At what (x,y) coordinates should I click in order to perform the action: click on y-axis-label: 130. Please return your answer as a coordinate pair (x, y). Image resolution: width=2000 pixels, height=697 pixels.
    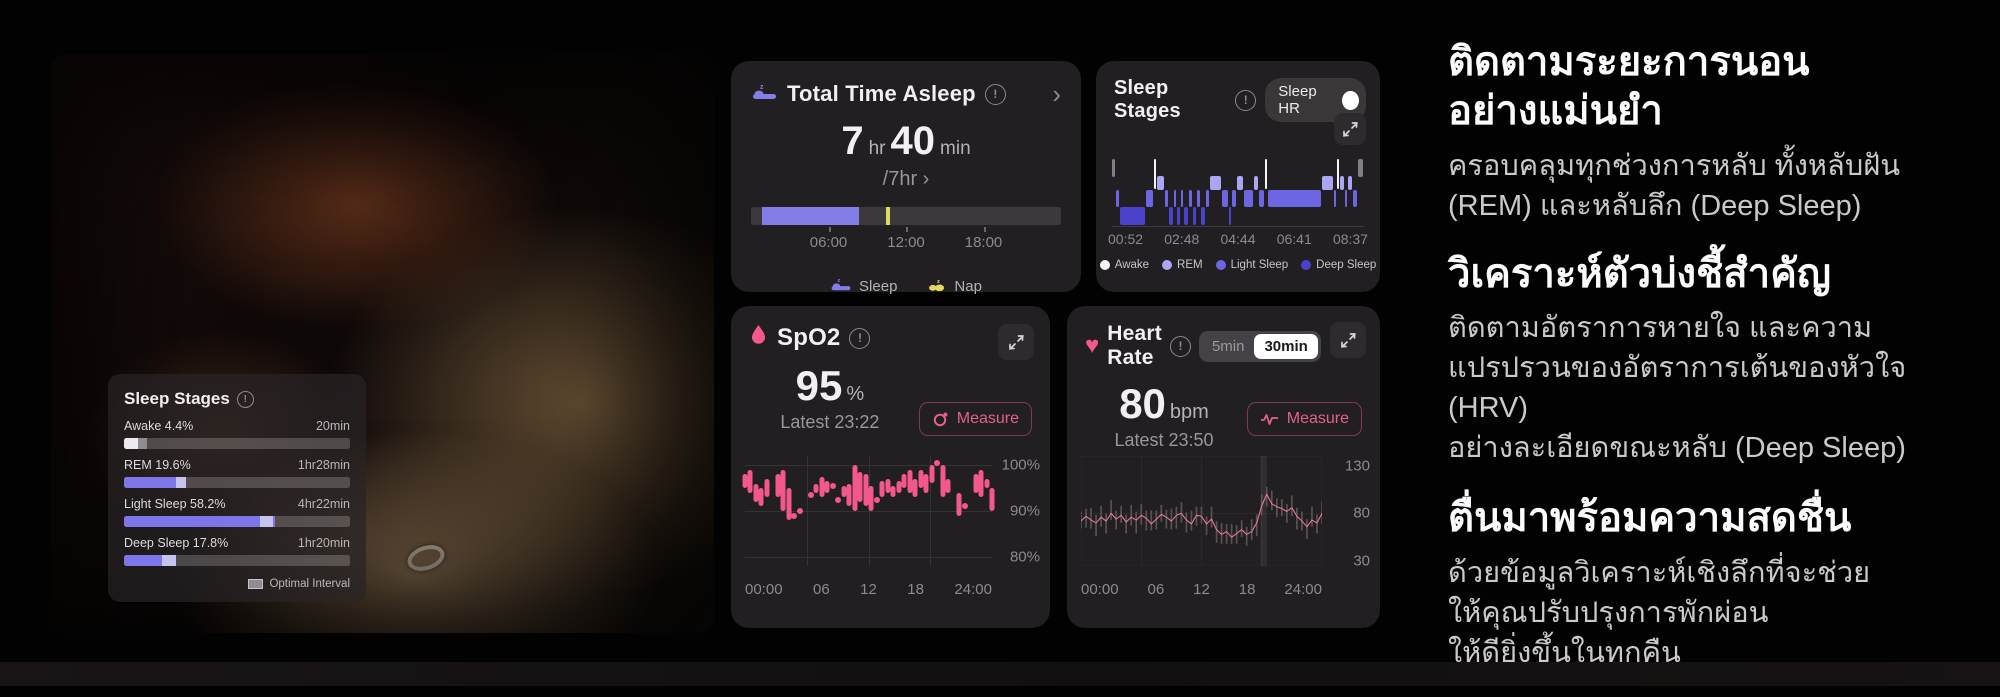
    Looking at the image, I should click on (1357, 466).